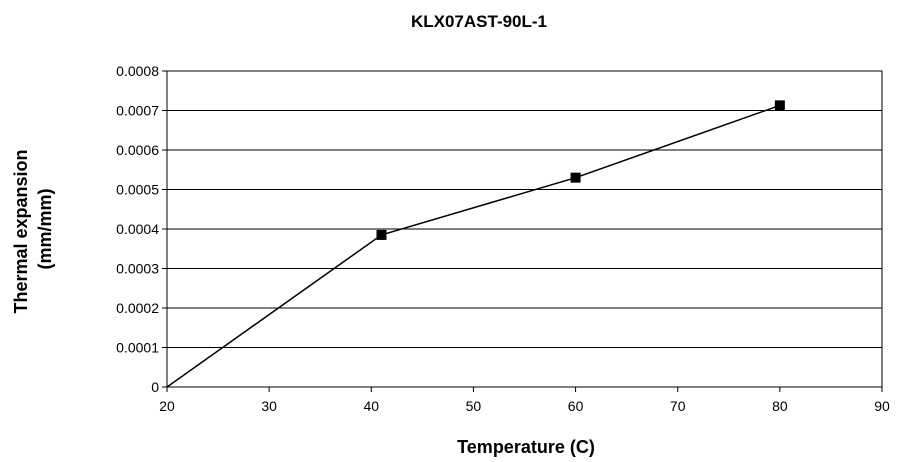 Image resolution: width=903 pixels, height=462 pixels. I want to click on y-tick-label: 0.0007, so click(137, 111).